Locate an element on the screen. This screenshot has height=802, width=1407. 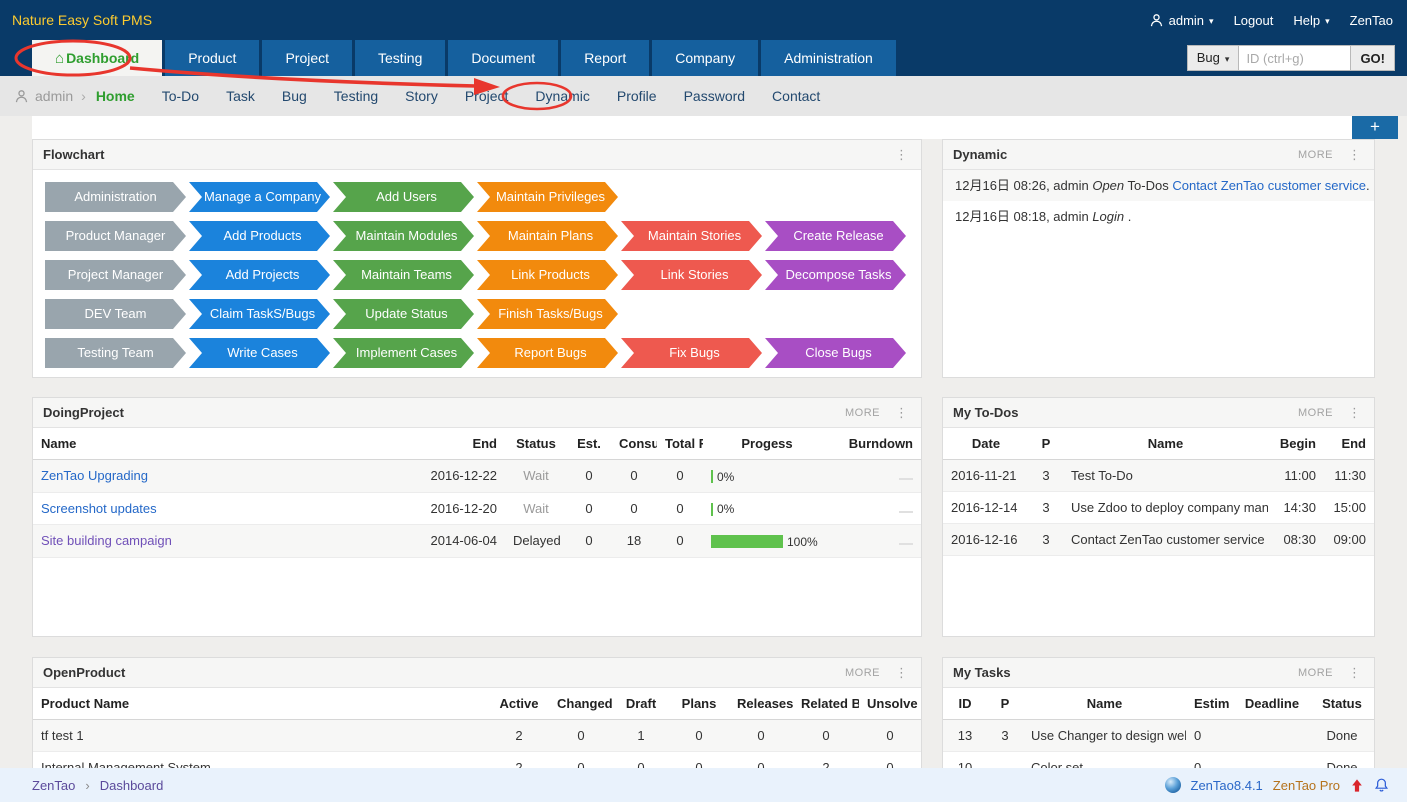
notification-bell-icon is located at coordinates (1381, 785).